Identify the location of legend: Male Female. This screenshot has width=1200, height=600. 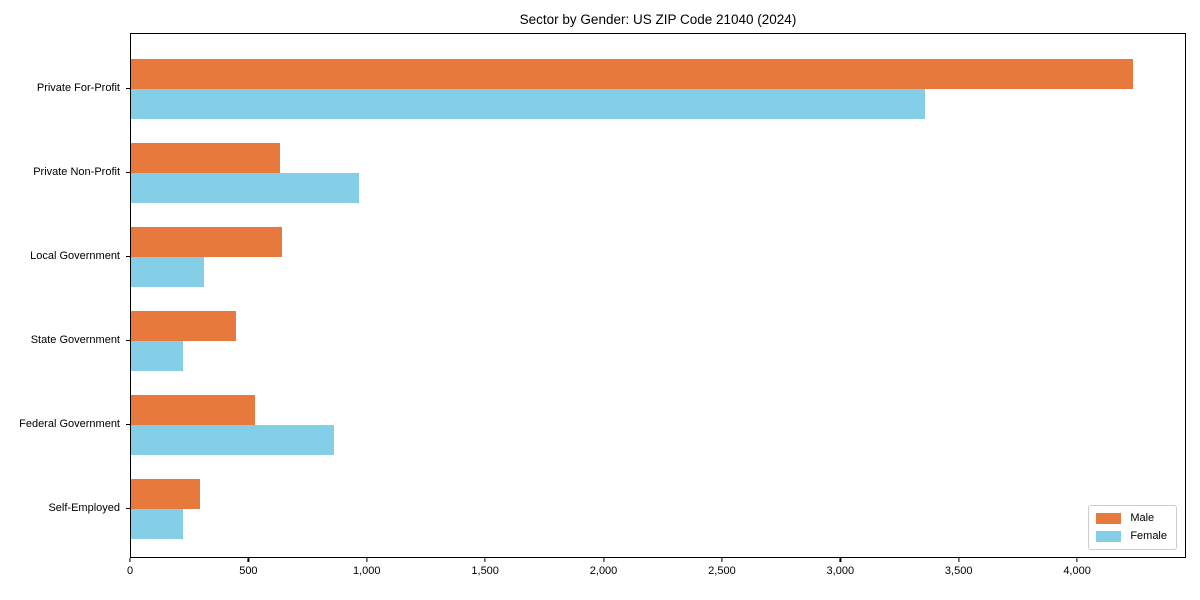
(1132, 527).